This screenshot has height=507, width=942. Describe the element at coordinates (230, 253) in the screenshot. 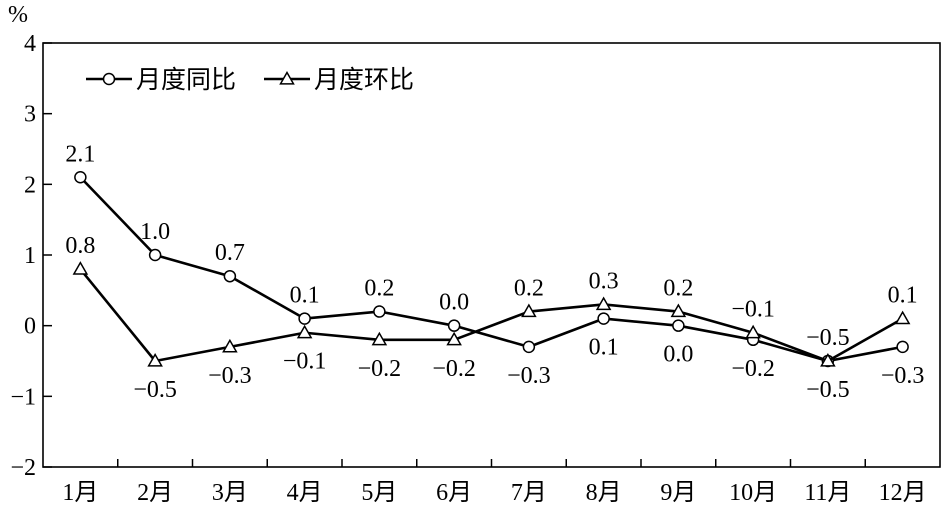

I see `data-label: 0.7` at that location.